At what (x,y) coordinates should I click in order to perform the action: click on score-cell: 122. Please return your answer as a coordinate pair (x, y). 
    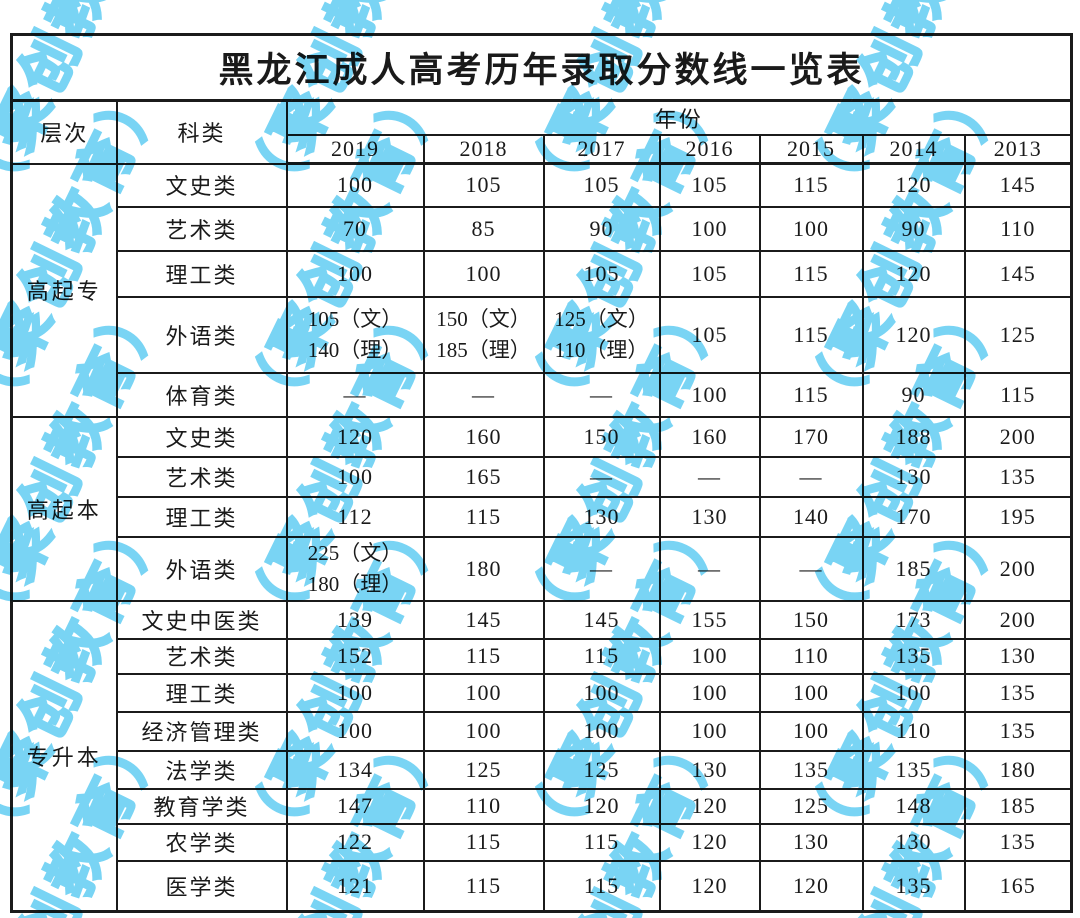
    Looking at the image, I should click on (355, 842).